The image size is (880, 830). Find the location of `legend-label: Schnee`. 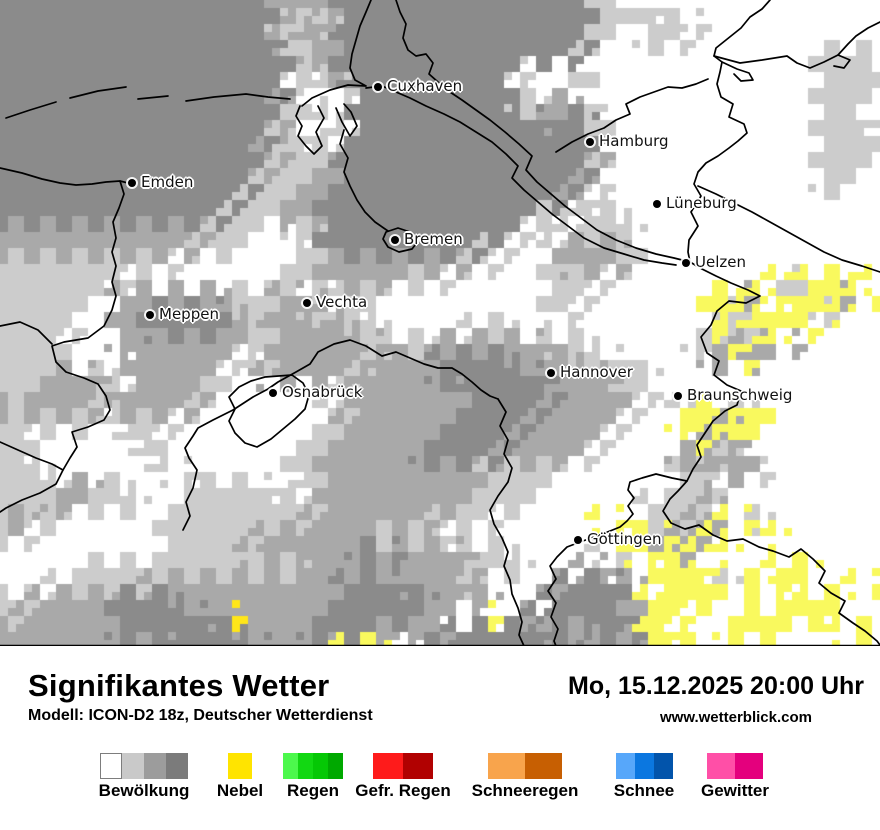

legend-label: Schnee is located at coordinates (644, 790).